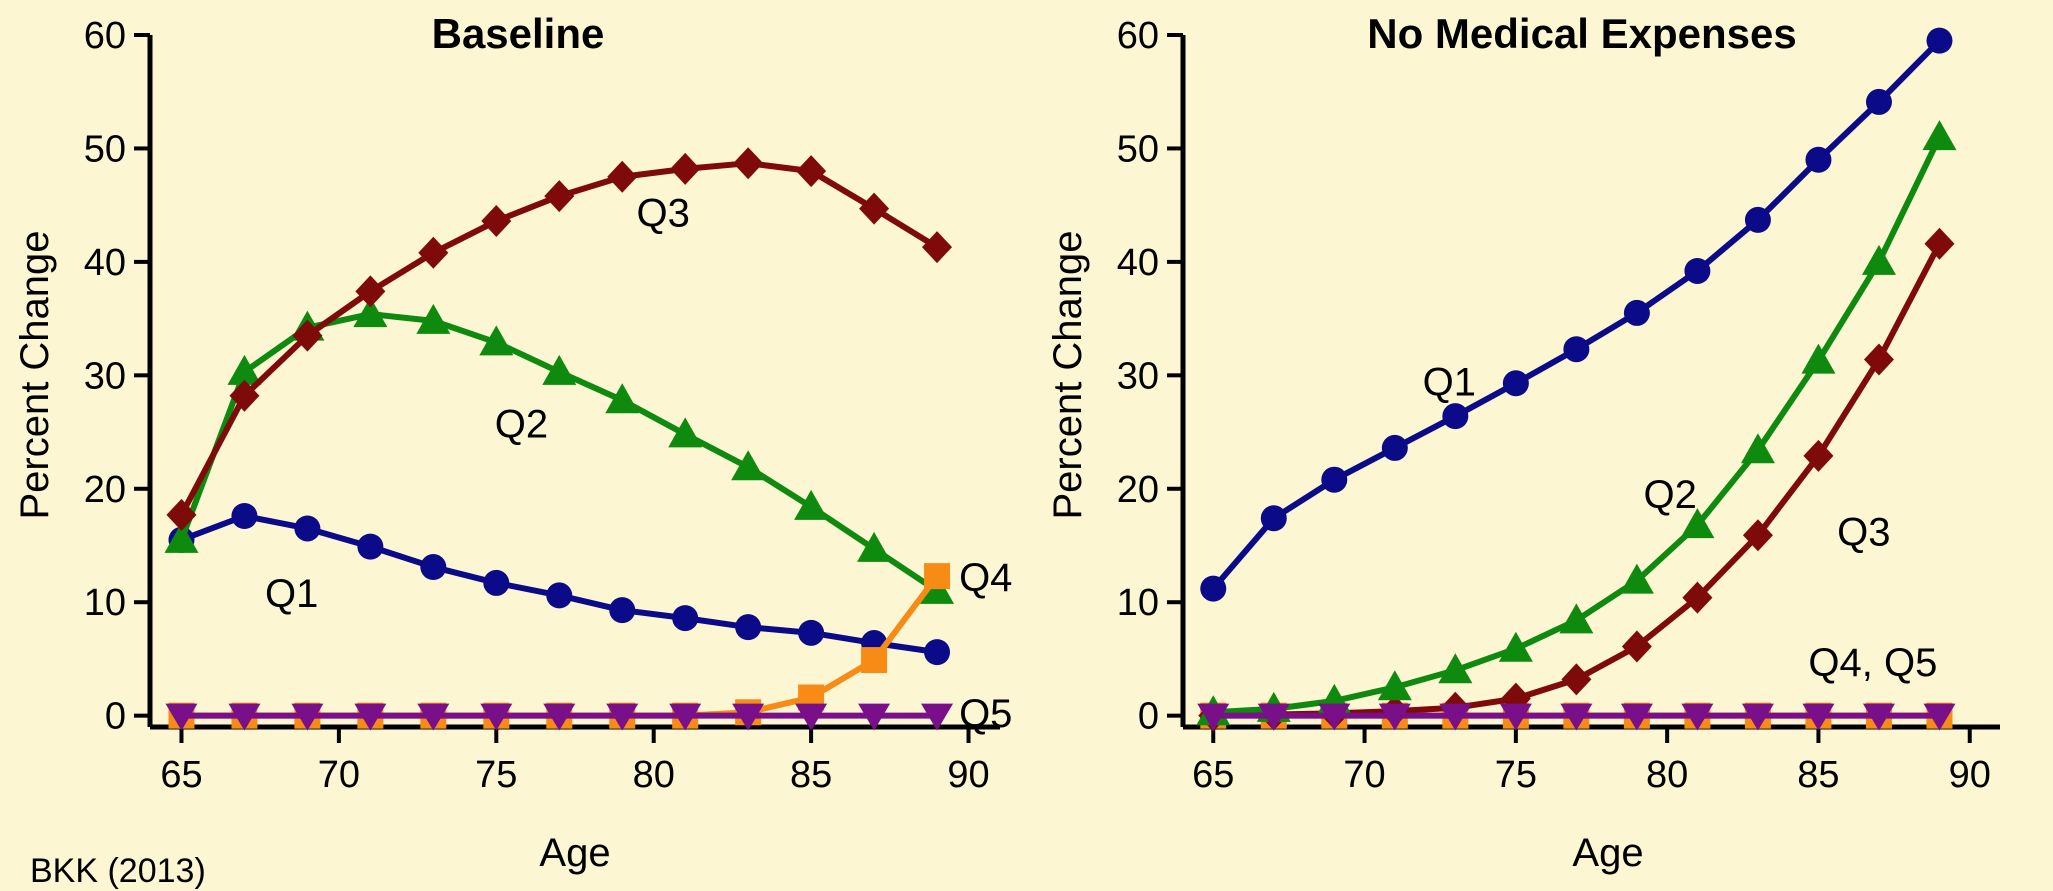 This screenshot has width=2053, height=891. Describe the element at coordinates (1138, 36) in the screenshot. I see `y-tick-label: 60` at that location.